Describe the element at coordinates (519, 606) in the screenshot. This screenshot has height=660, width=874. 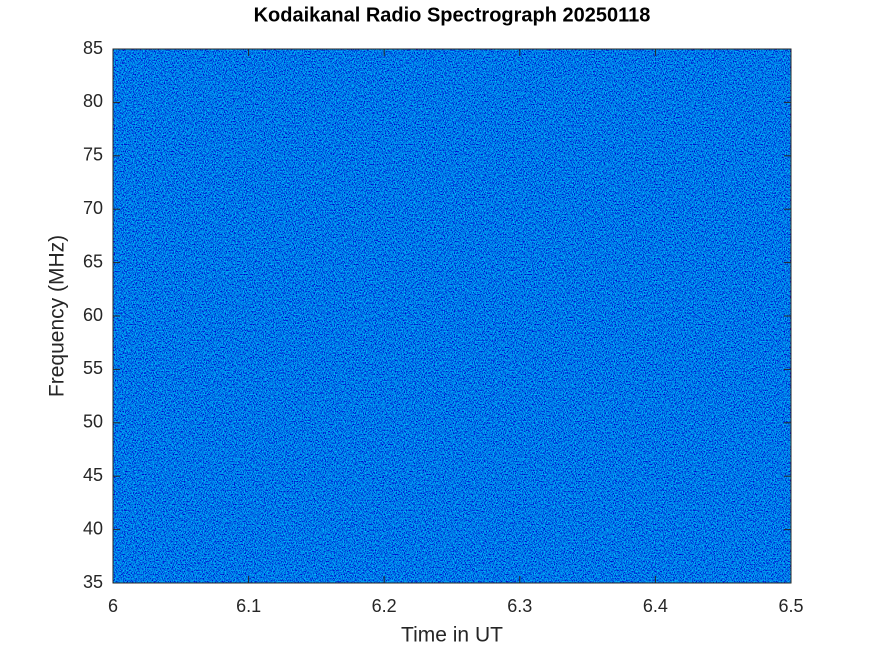
I see `x-tick-label: 6.3` at that location.